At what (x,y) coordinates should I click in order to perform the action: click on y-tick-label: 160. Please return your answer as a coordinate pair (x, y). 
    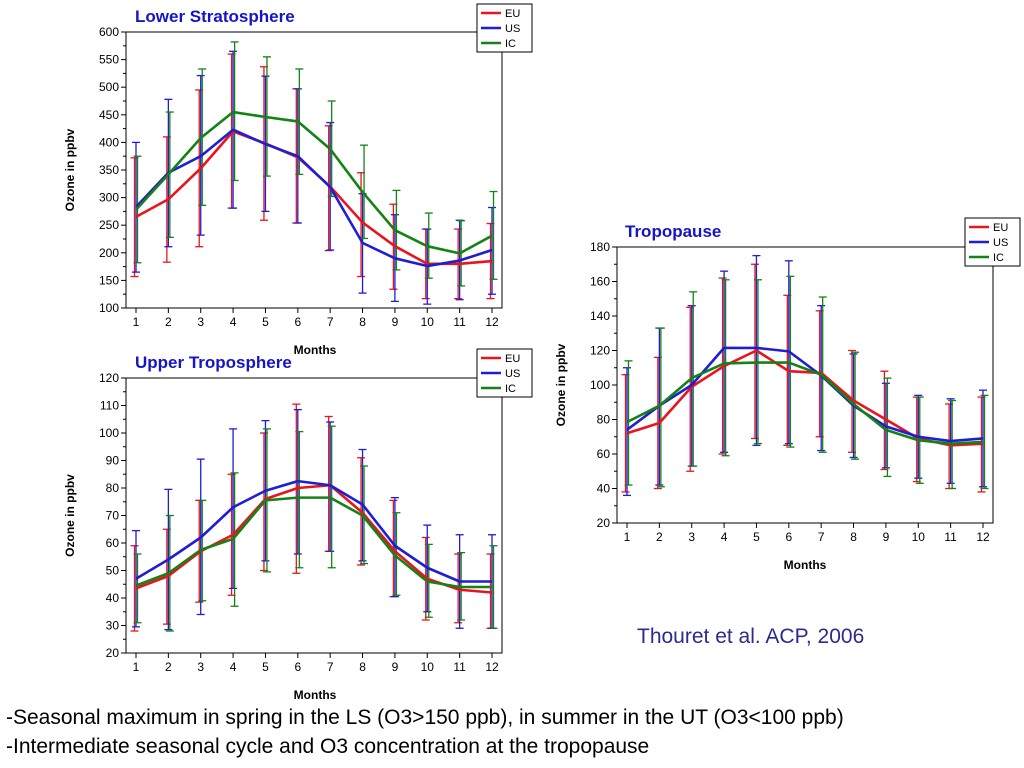
    Looking at the image, I should click on (600, 282).